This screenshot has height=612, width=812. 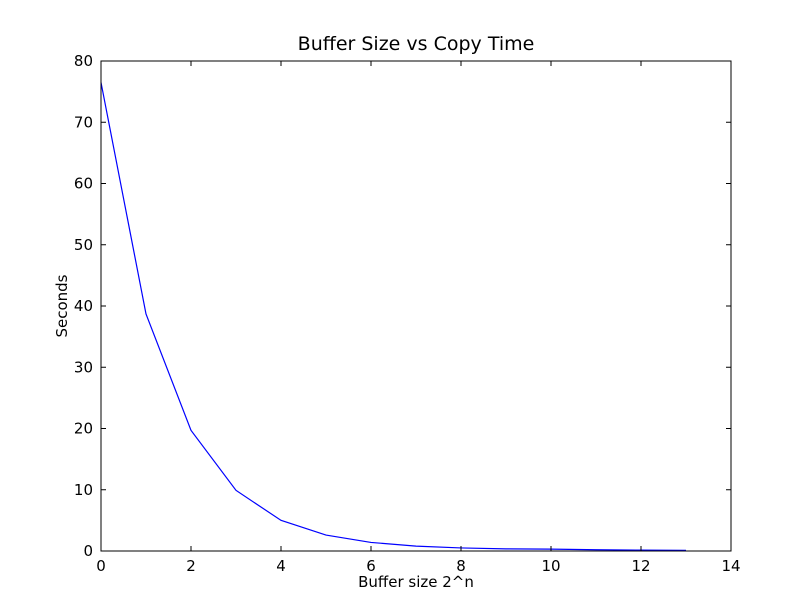 I want to click on x-tick-label: 2, so click(x=191, y=566).